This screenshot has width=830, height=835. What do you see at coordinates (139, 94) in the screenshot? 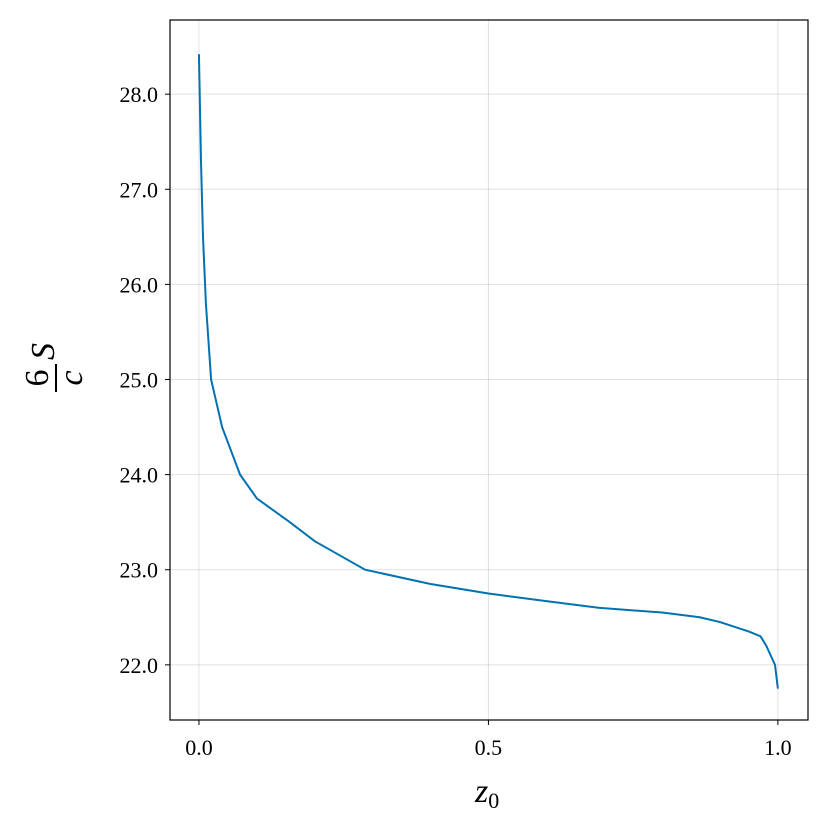
I see `y-tick-label: 28.0` at bounding box center [139, 94].